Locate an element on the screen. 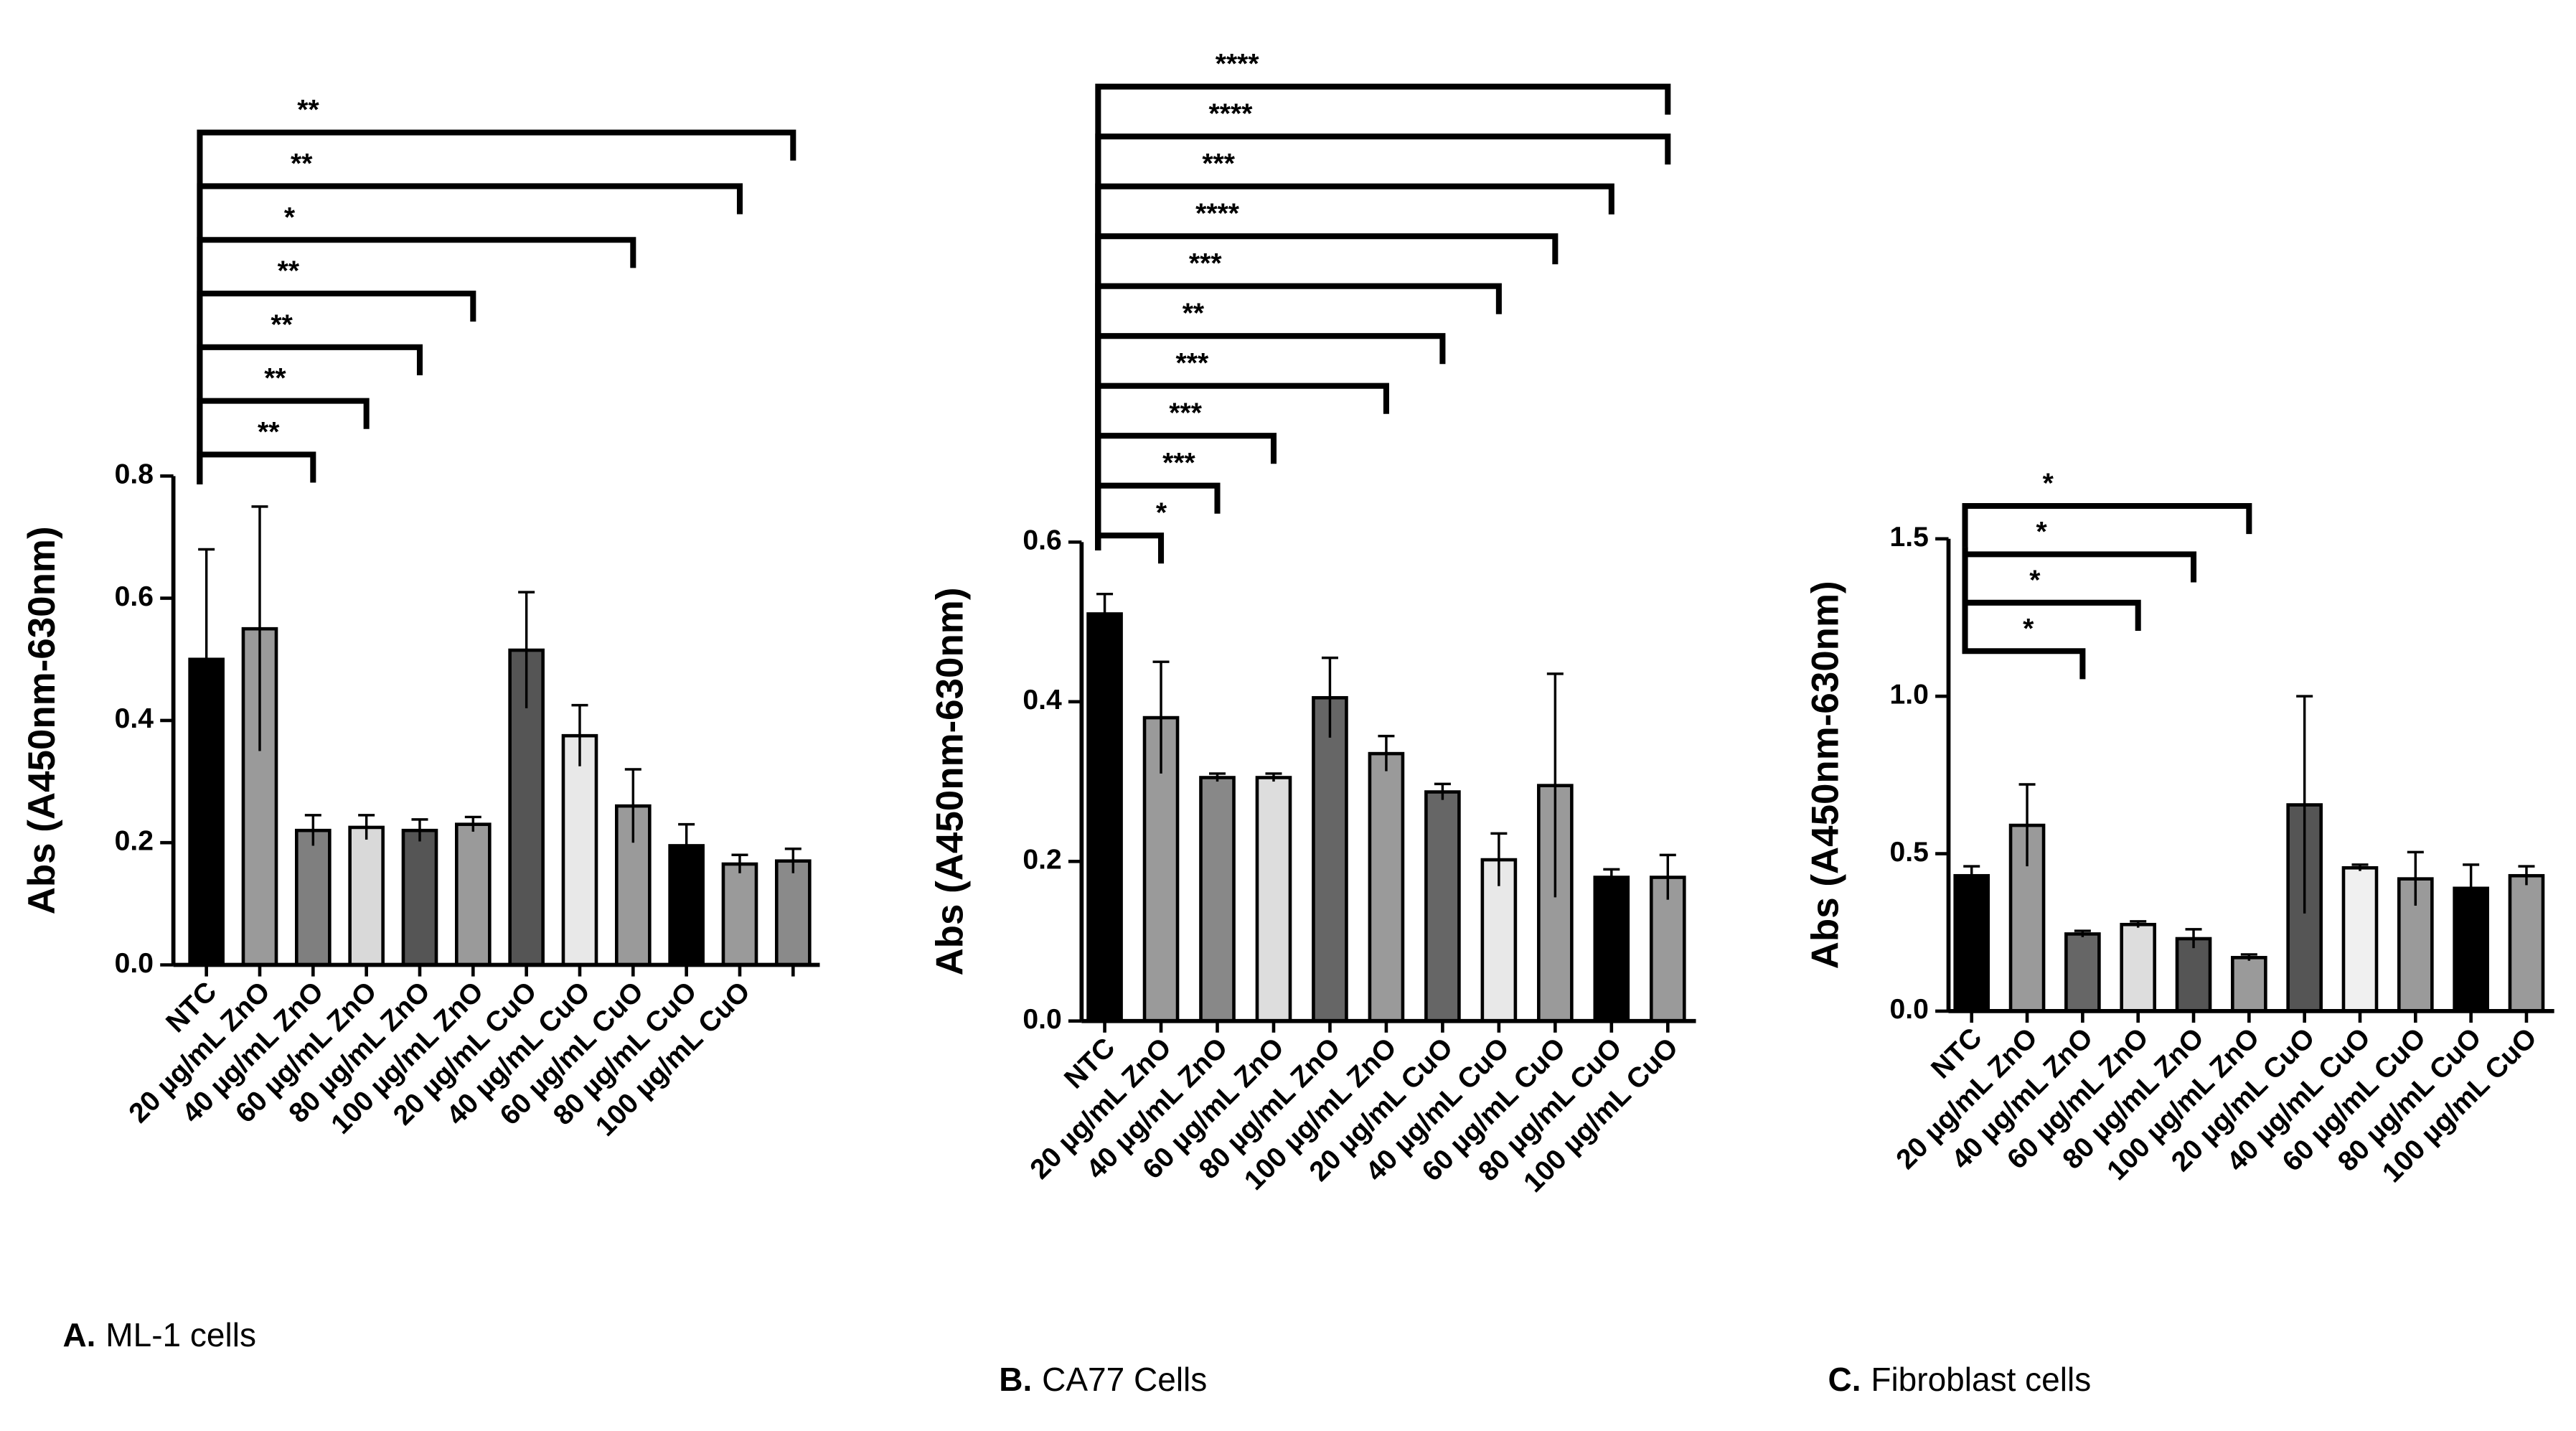  y-tick-label: 0.5 is located at coordinates (1909, 852).